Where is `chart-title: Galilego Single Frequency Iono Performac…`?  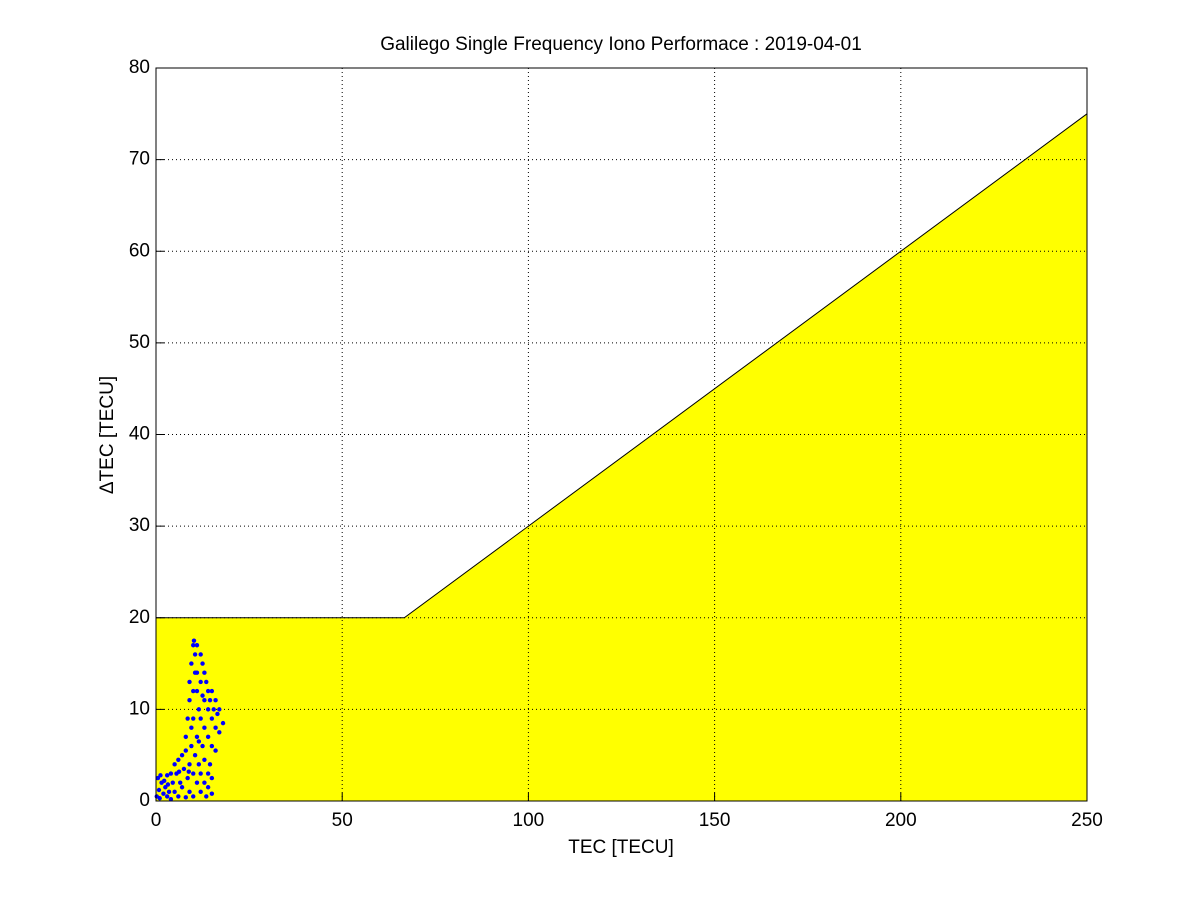
chart-title: Galilego Single Frequency Iono Performac… is located at coordinates (621, 44).